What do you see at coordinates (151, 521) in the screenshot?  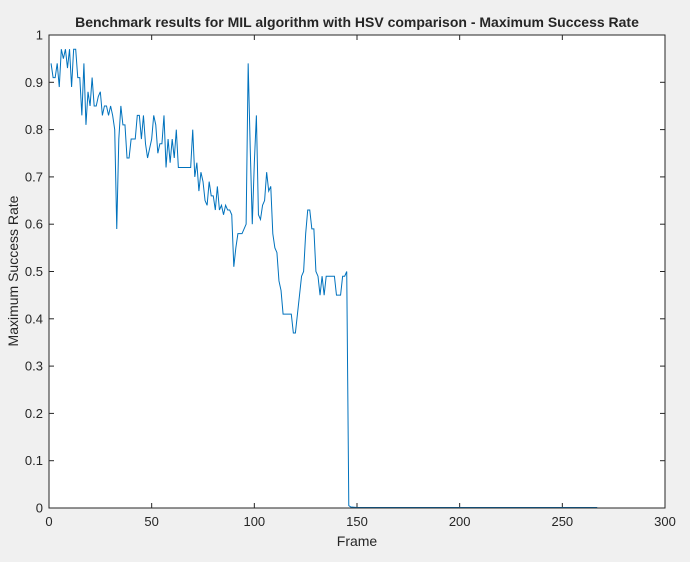 I see `x-tick-label: 50` at bounding box center [151, 521].